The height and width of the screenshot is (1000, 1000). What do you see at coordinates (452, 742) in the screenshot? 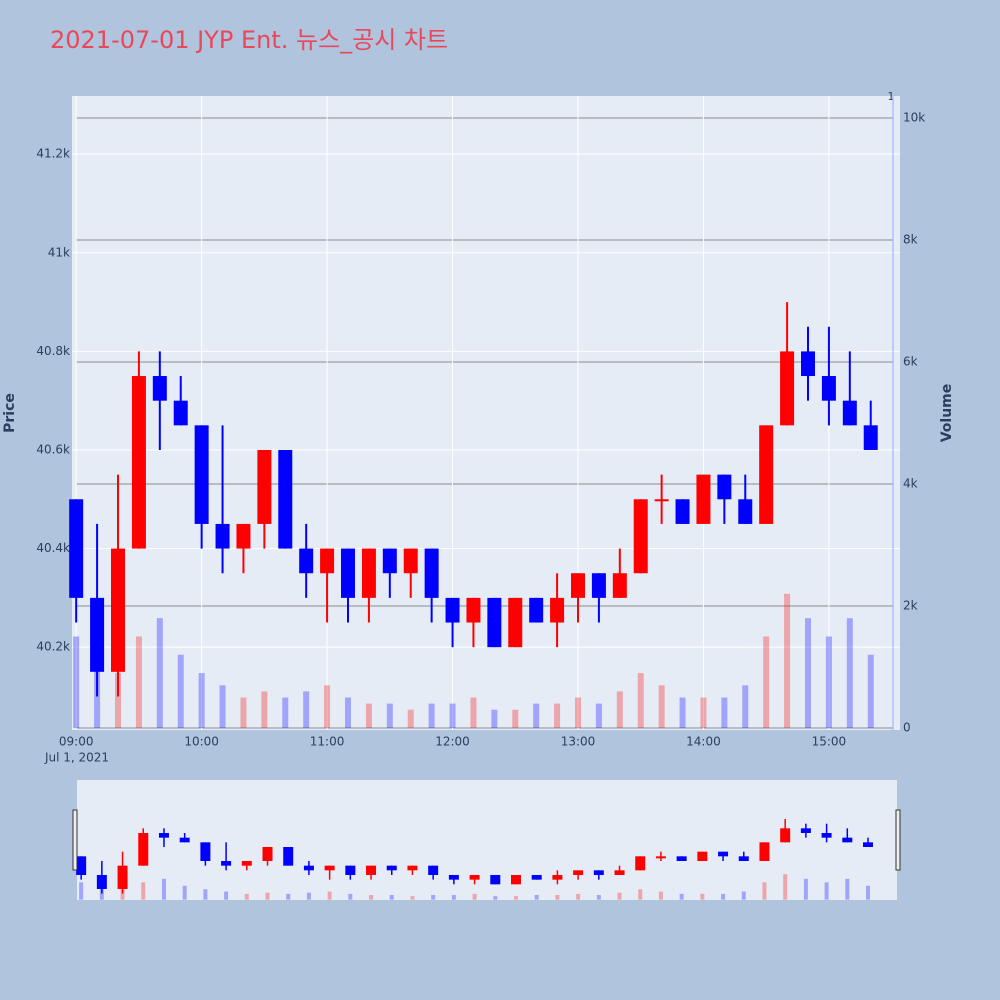
I see `x-tick-label: 12:00` at bounding box center [452, 742].